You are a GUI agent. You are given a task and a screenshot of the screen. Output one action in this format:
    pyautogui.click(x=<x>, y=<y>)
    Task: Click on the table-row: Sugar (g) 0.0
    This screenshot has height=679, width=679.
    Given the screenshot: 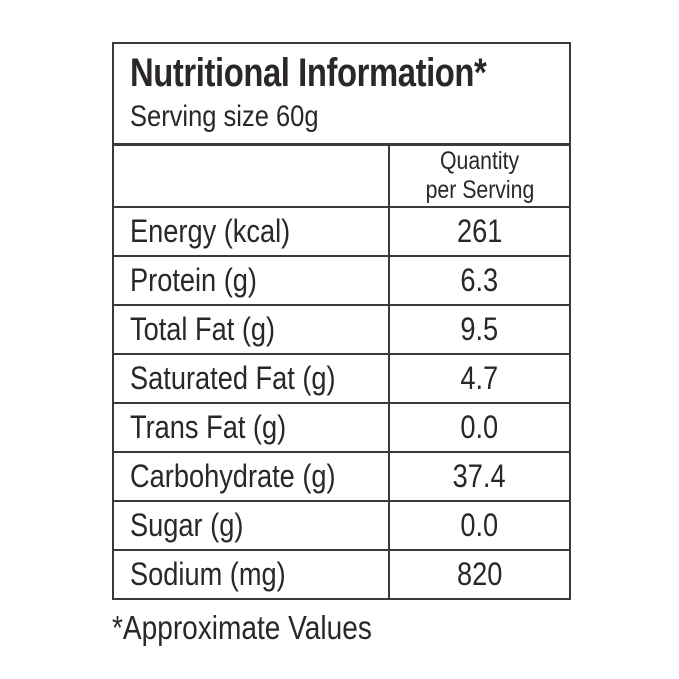 What is the action you would take?
    pyautogui.click(x=342, y=525)
    